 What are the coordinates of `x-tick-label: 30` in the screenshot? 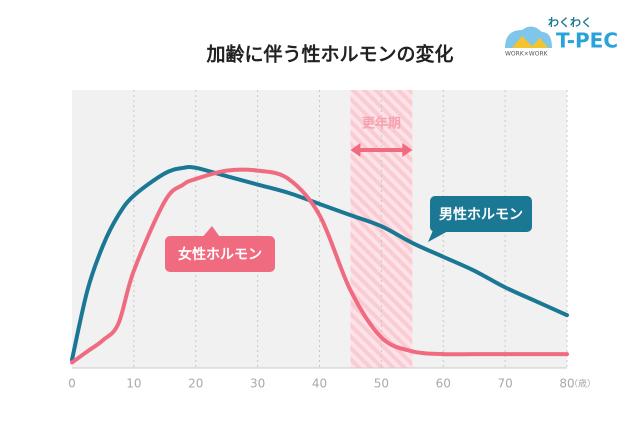 It's located at (257, 384).